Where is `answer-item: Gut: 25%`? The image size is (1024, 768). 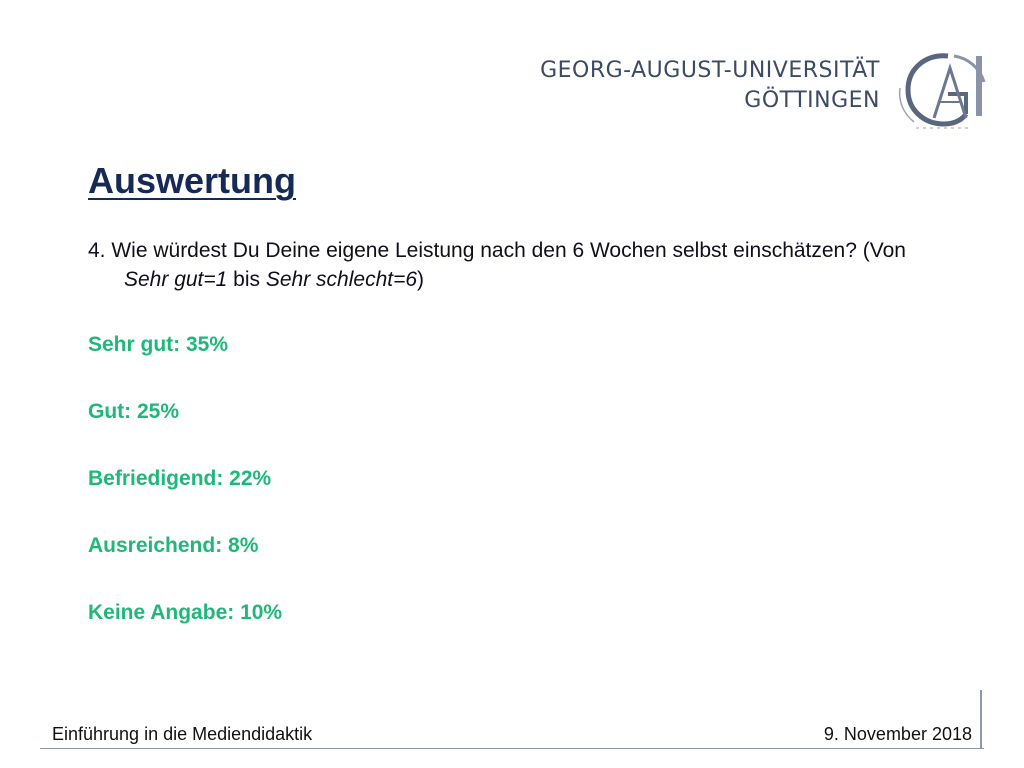 answer-item: Gut: 25% is located at coordinates (134, 411).